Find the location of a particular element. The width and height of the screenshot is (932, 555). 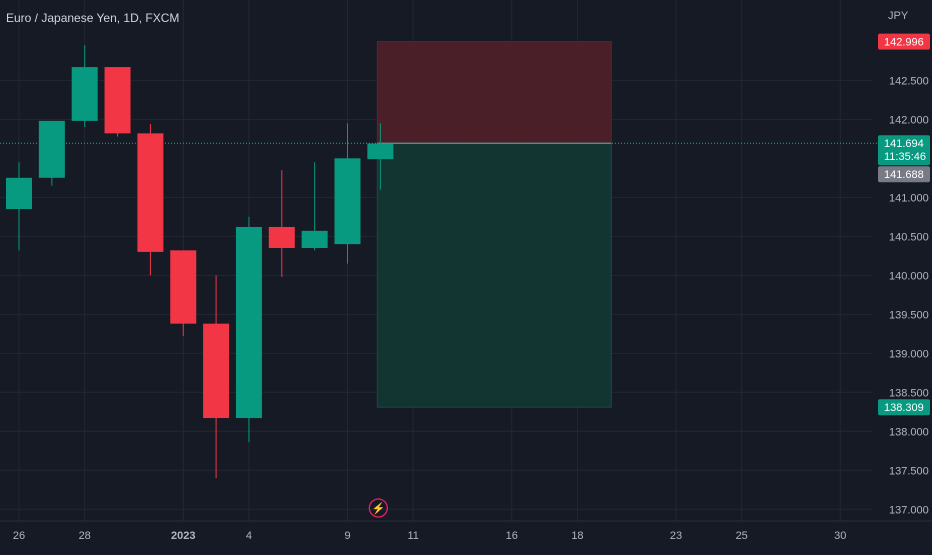

time-axis-label: 9 is located at coordinates (347, 536).